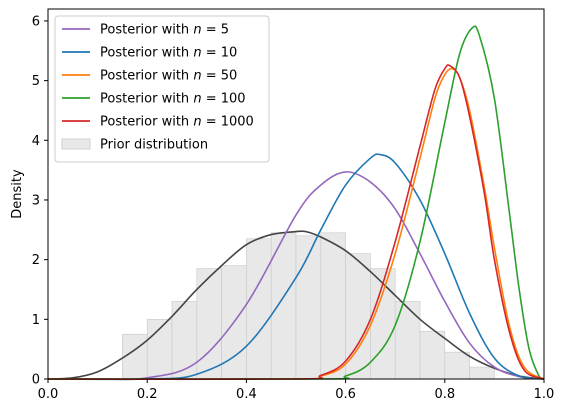  I want to click on legend-label: Posterior with n = 1000, so click(177, 122).